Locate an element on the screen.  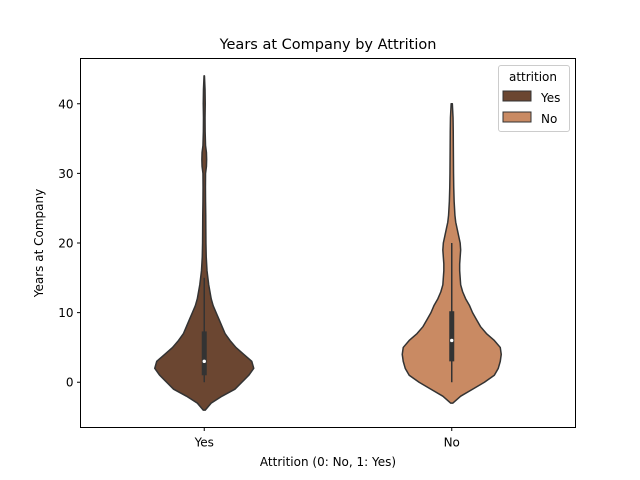
legend-label-yes: Yes is located at coordinates (550, 98).